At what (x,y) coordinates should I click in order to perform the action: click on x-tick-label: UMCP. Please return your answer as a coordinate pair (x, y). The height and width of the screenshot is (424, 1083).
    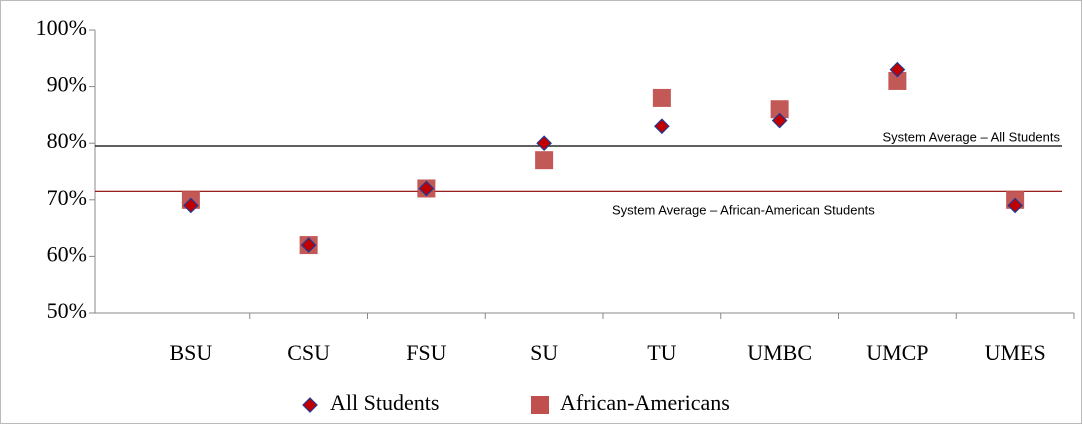
    Looking at the image, I should click on (897, 352).